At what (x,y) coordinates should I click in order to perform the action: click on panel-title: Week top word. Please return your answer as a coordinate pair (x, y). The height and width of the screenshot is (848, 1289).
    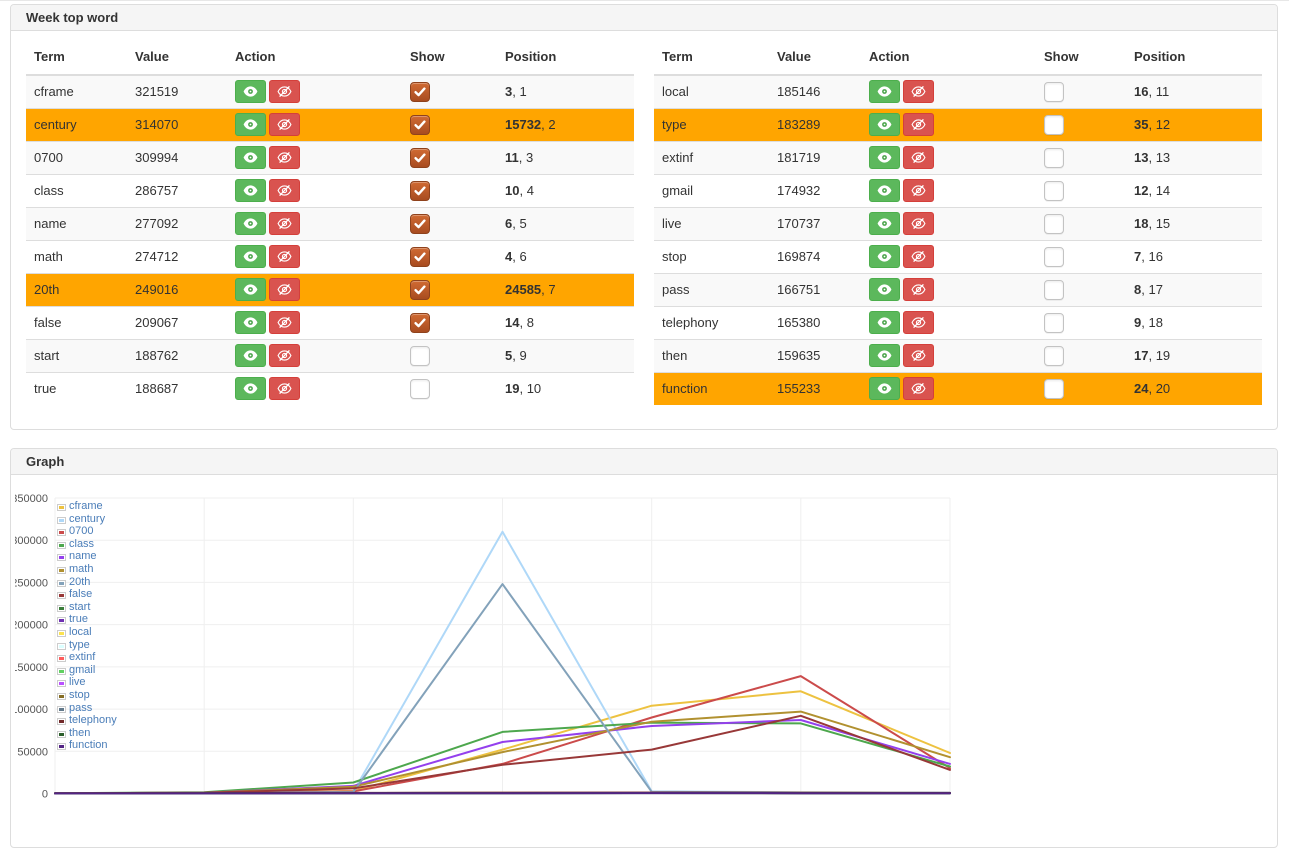
    Looking at the image, I should click on (644, 18).